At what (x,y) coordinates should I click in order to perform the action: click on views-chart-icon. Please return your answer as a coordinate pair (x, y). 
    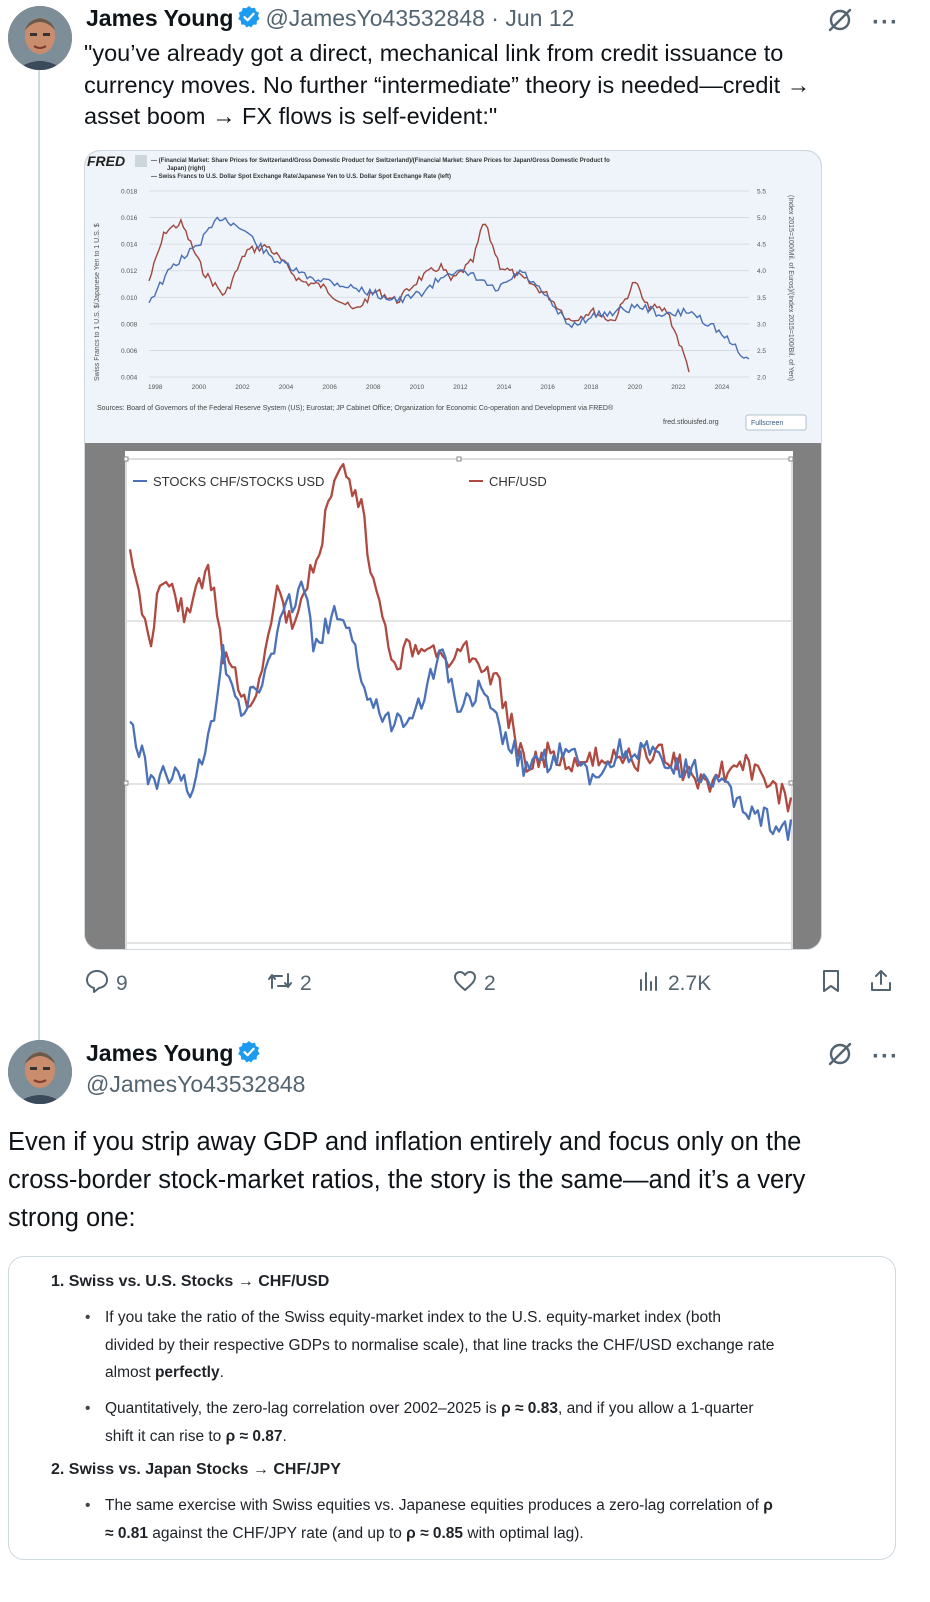
    Looking at the image, I should click on (649, 984).